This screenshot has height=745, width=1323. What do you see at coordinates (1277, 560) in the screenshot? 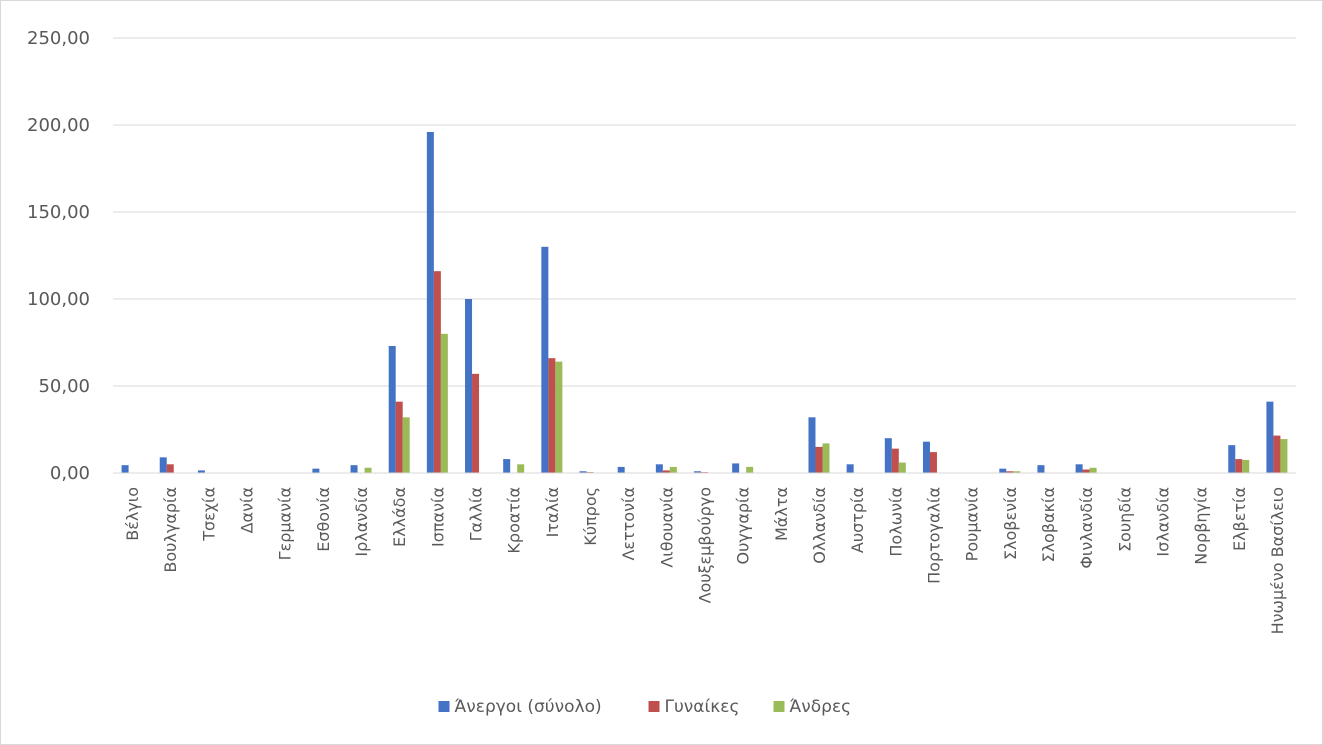
I see `x-category-label: Ηνωμένο Βασίλειο` at bounding box center [1277, 560].